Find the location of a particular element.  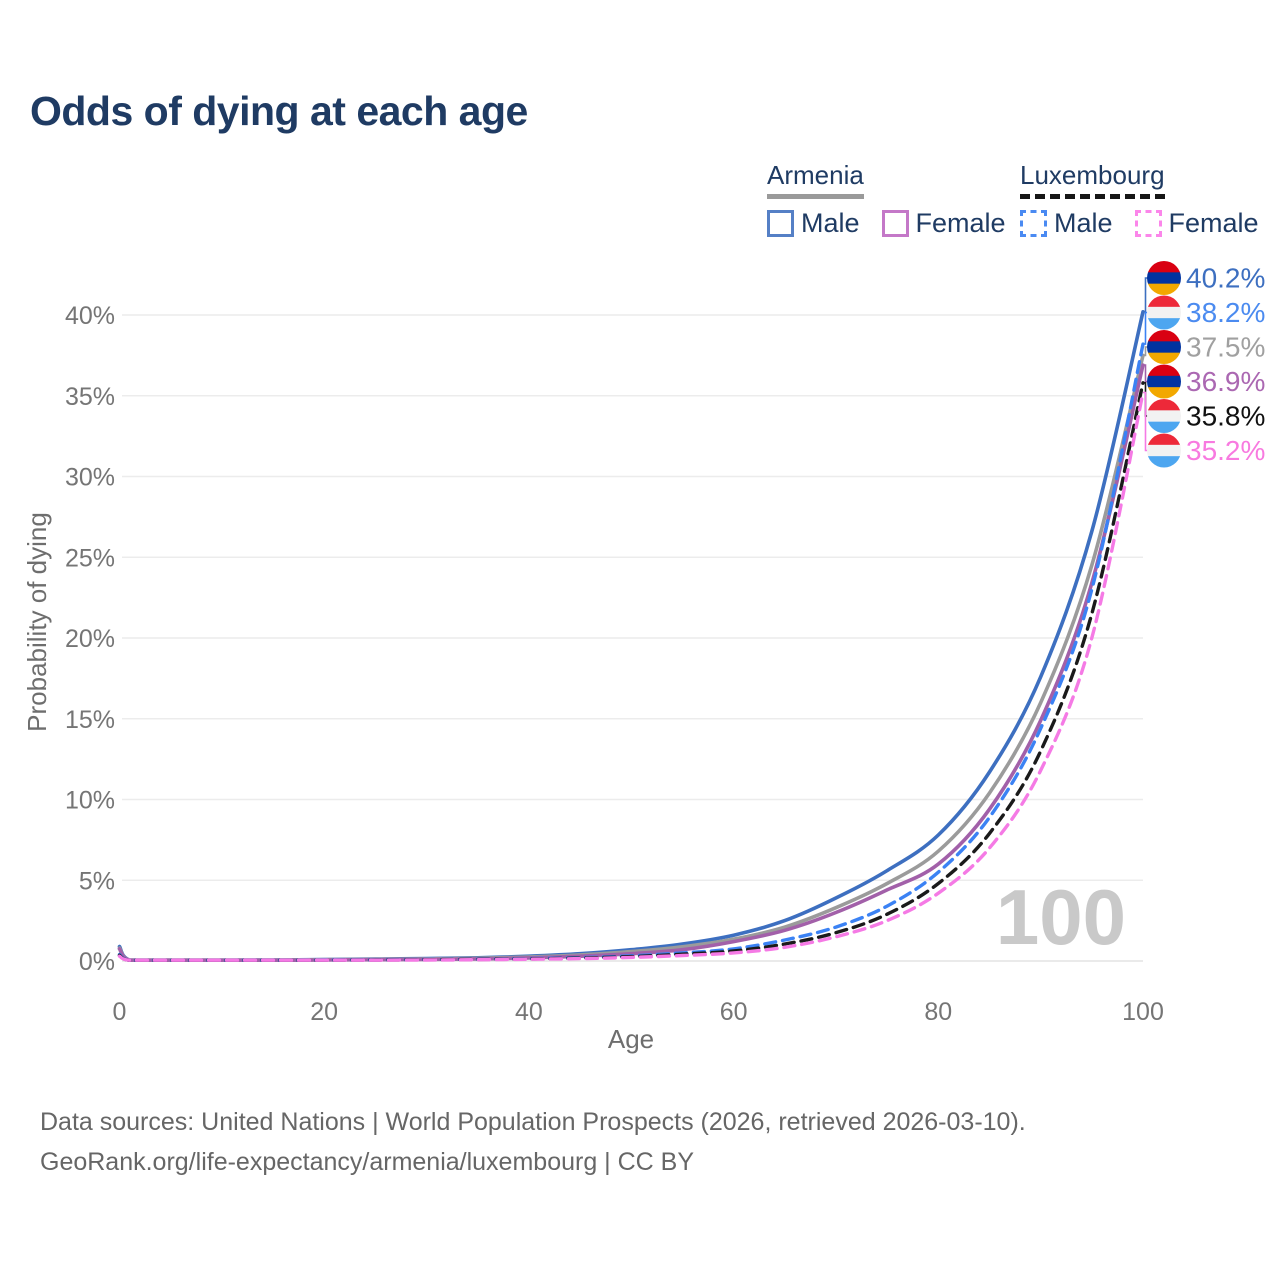

y-tick-label: 0% is located at coordinates (97, 962).